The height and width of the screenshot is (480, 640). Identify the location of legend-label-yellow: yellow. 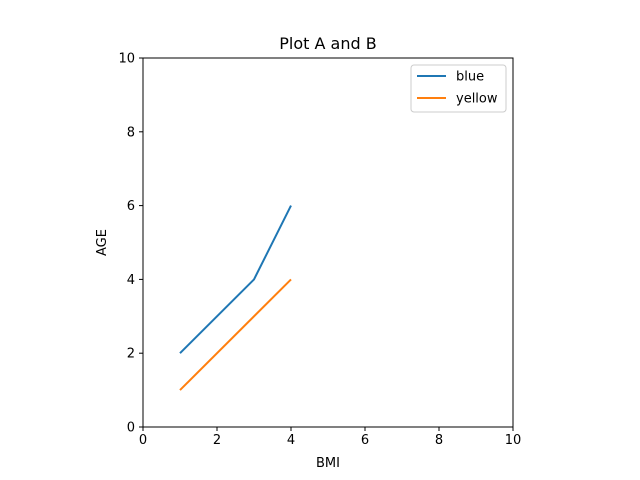
(477, 99).